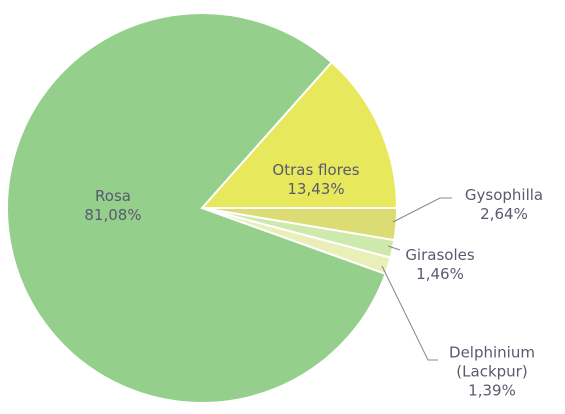 This screenshot has height=414, width=565. Describe the element at coordinates (440, 255) in the screenshot. I see `category-label: Girasoles` at that location.